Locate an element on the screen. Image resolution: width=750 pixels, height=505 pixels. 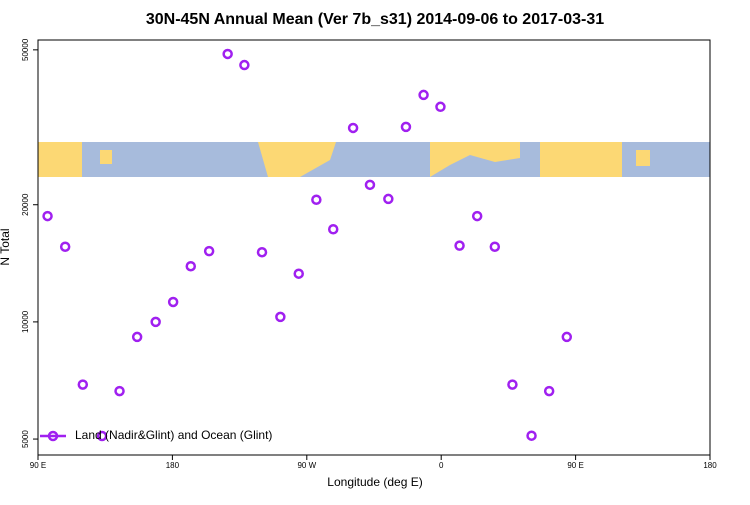
y-tick-label: 20000 is located at coordinates (25, 204).